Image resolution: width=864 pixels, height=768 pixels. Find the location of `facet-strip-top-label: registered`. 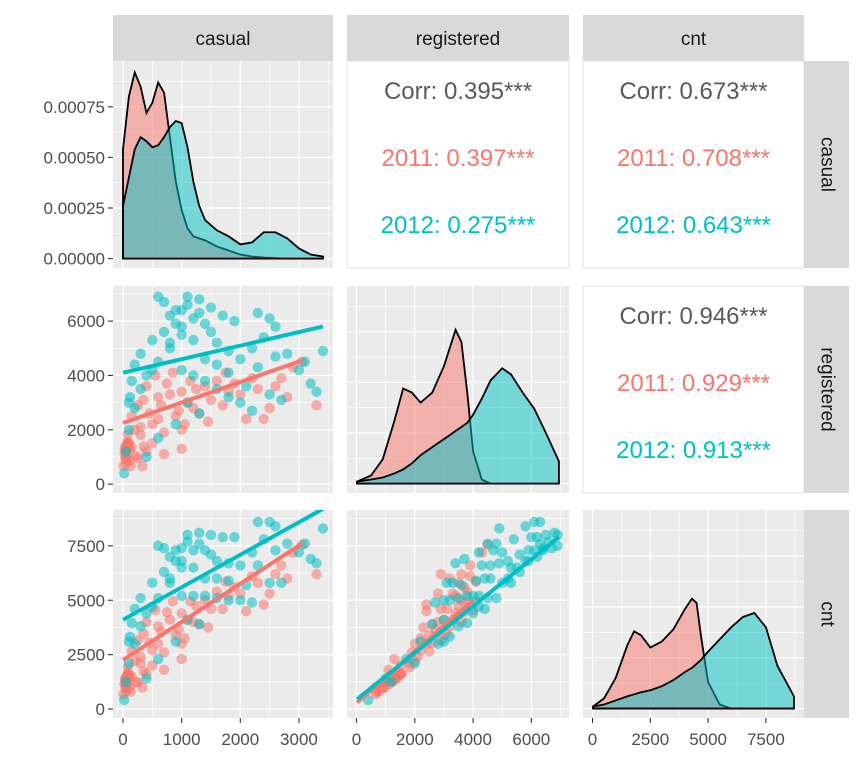

facet-strip-top-label: registered is located at coordinates (458, 39).